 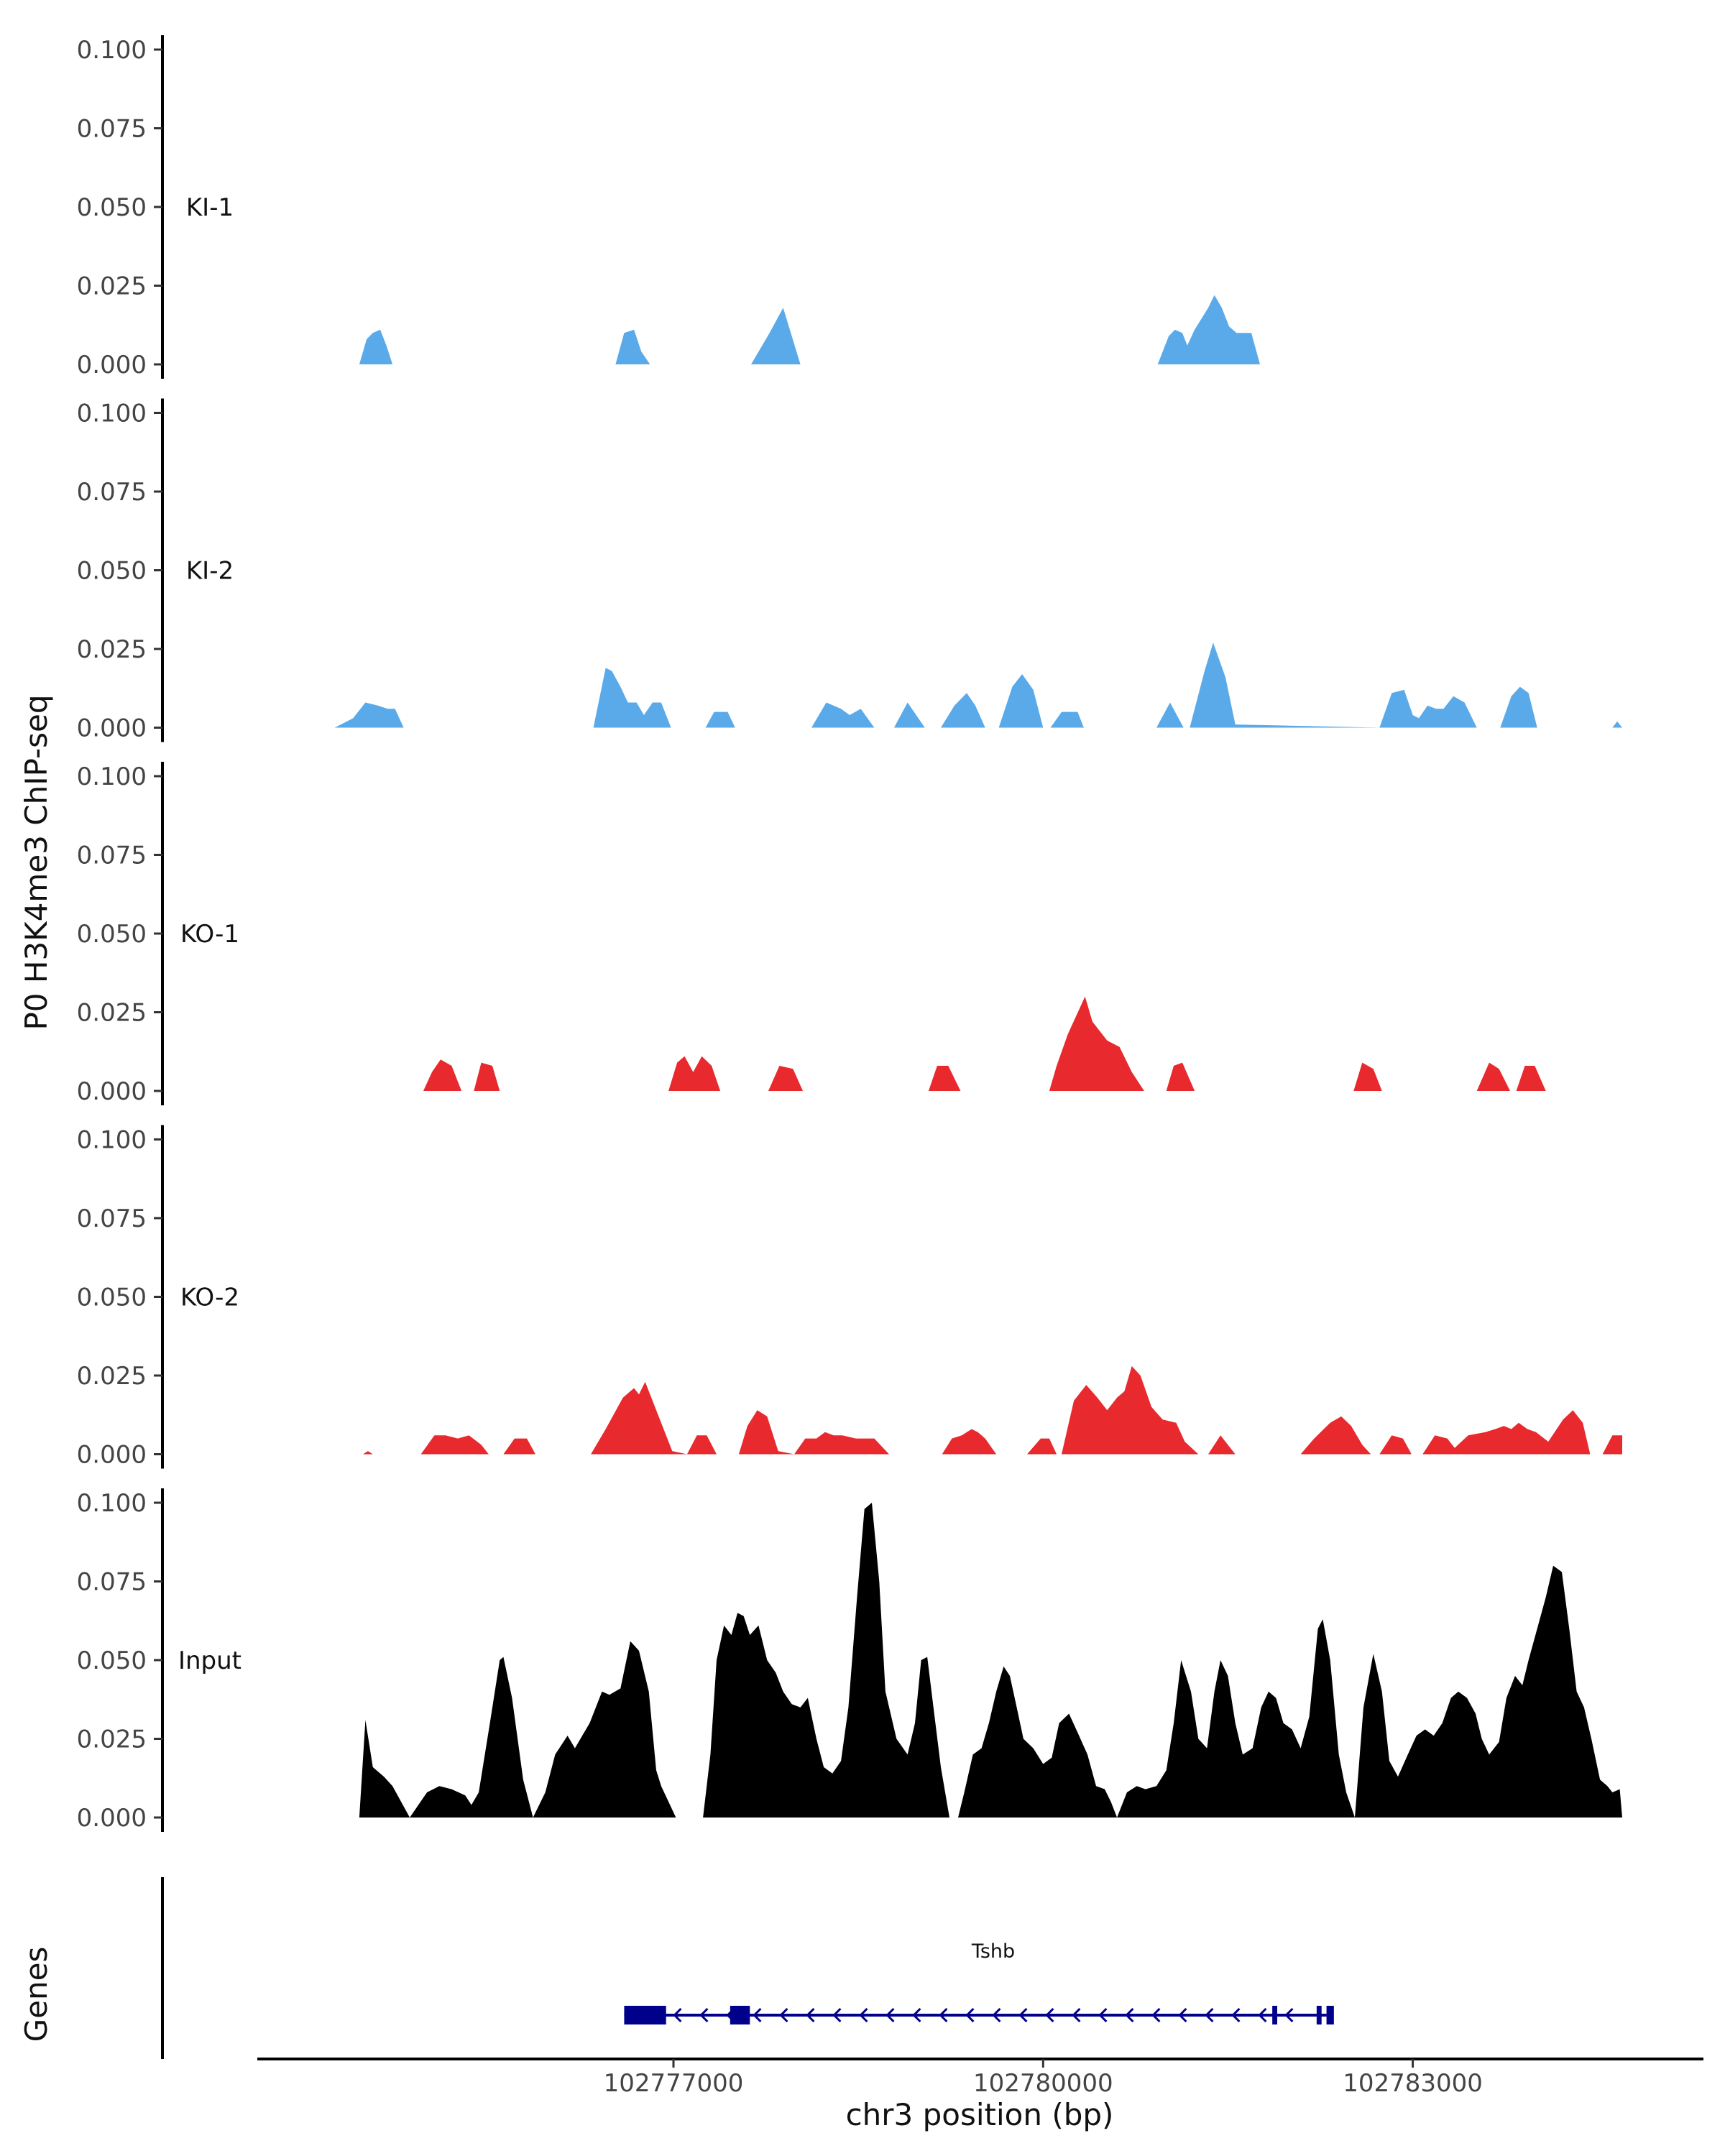 I want to click on track-label: KI-1, so click(x=210, y=208).